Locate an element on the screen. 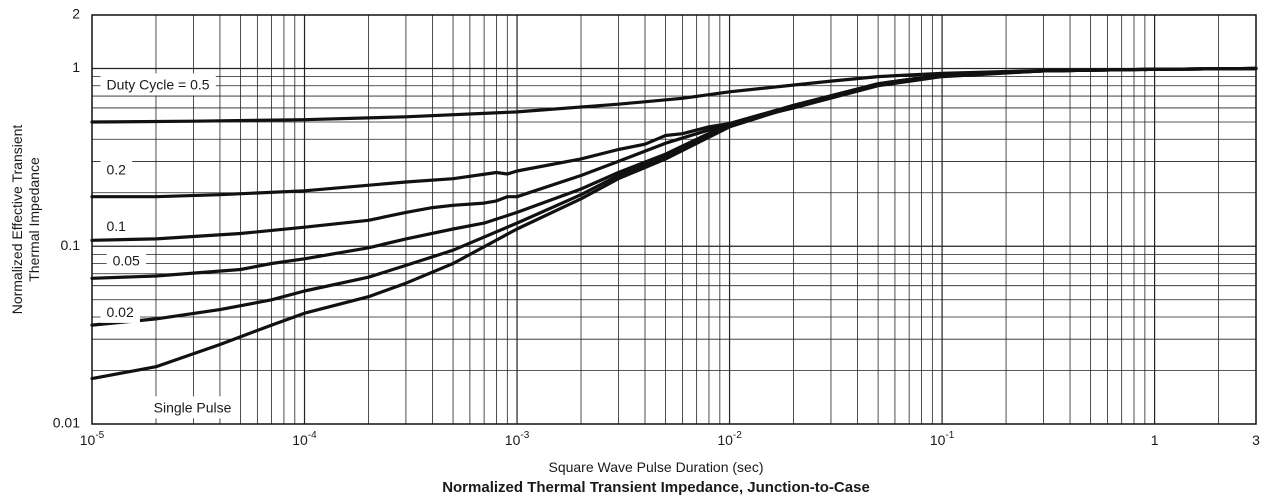 This screenshot has height=504, width=1271. series-label: 0.1 is located at coordinates (116, 226).